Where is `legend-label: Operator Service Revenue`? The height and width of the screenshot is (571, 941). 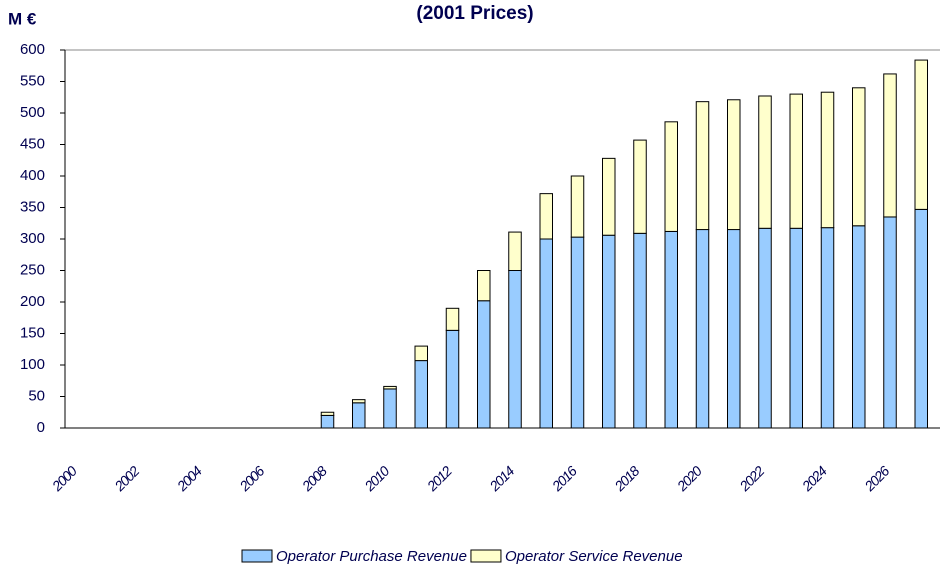 legend-label: Operator Service Revenue is located at coordinates (594, 556).